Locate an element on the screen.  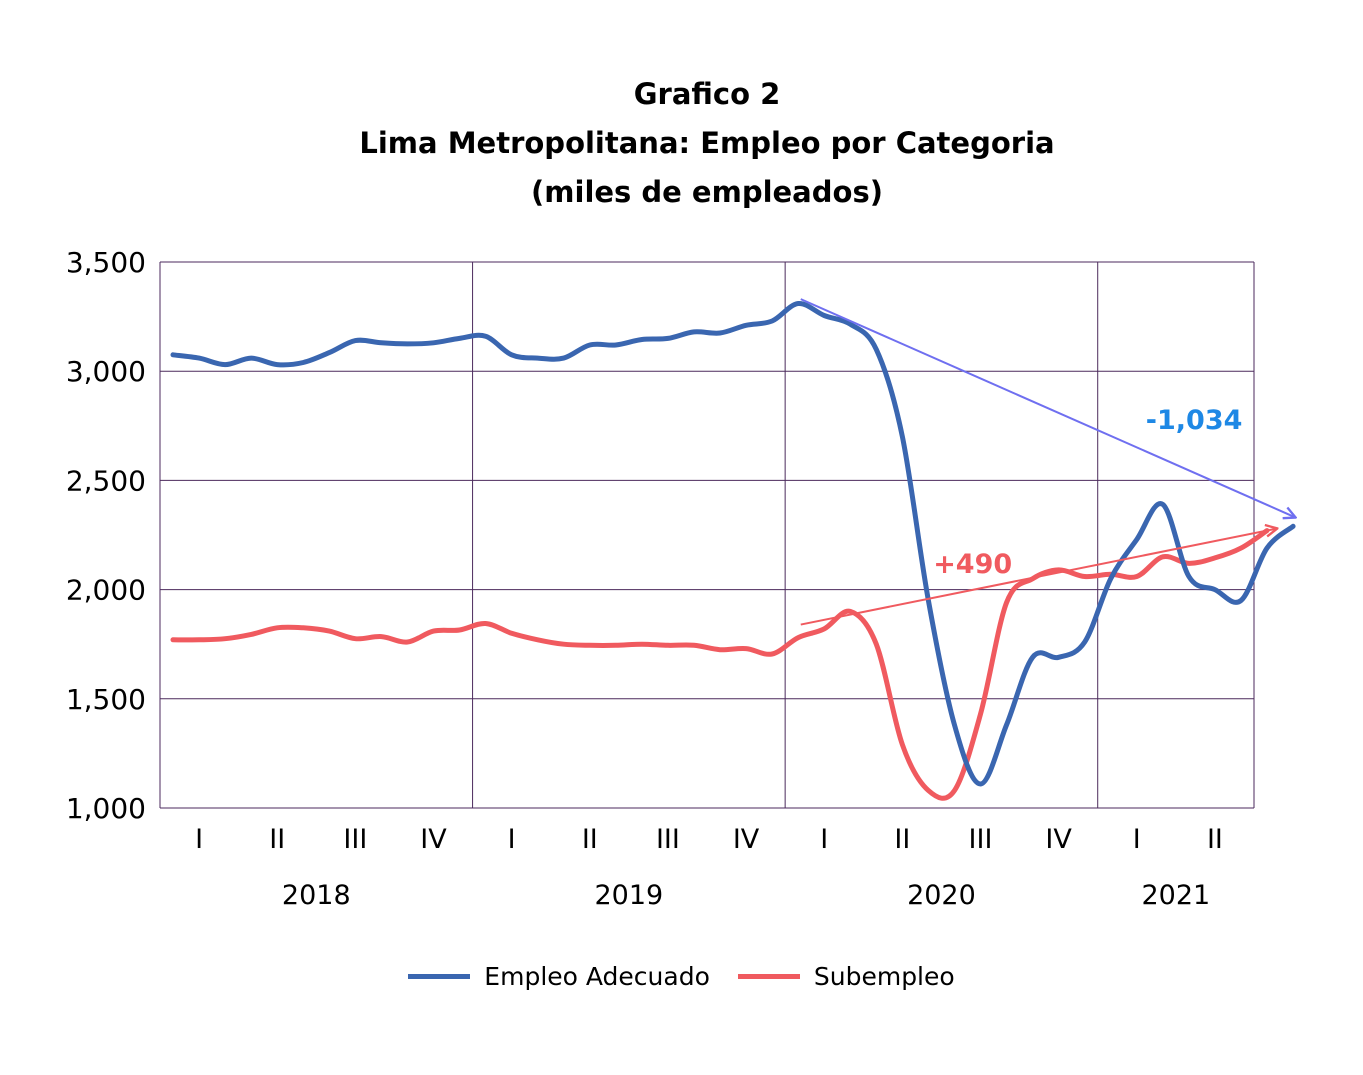
y-tick-label: 2,500 is located at coordinates (106, 480).